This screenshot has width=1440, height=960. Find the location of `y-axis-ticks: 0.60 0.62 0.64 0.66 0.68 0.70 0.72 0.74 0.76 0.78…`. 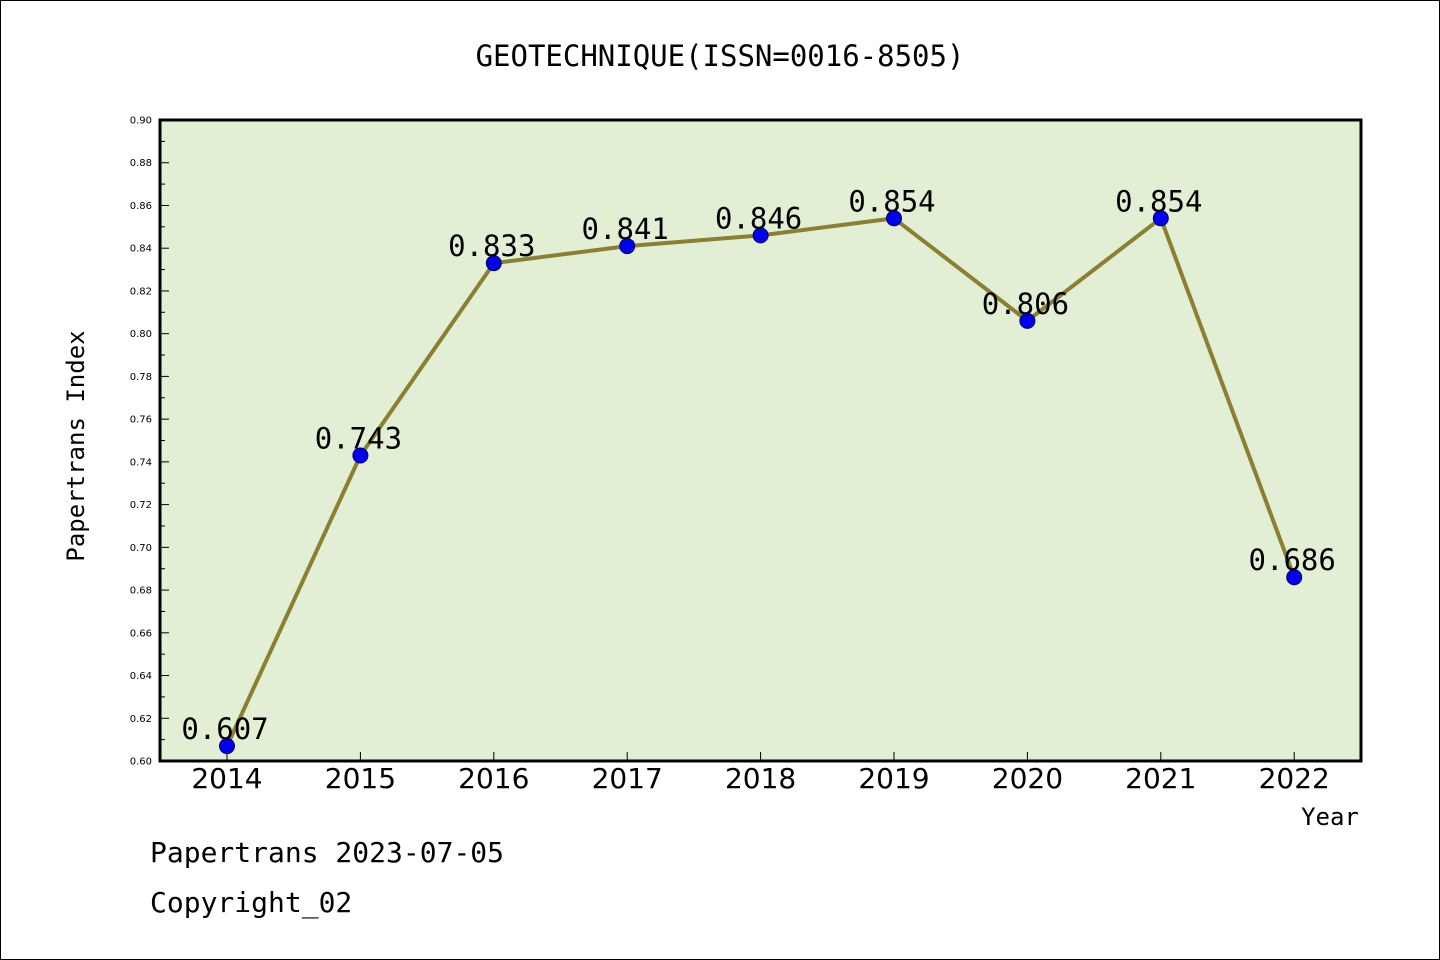

y-axis-ticks: 0.60 0.62 0.64 0.66 0.68 0.70 0.72 0.74 0.76 0.78… is located at coordinates (149, 442).